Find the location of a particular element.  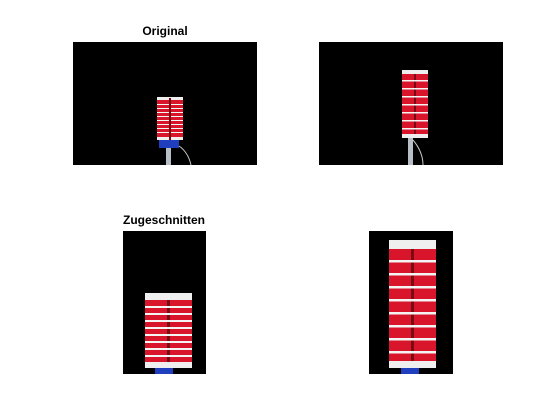

image-panel-original-right is located at coordinates (411, 103).